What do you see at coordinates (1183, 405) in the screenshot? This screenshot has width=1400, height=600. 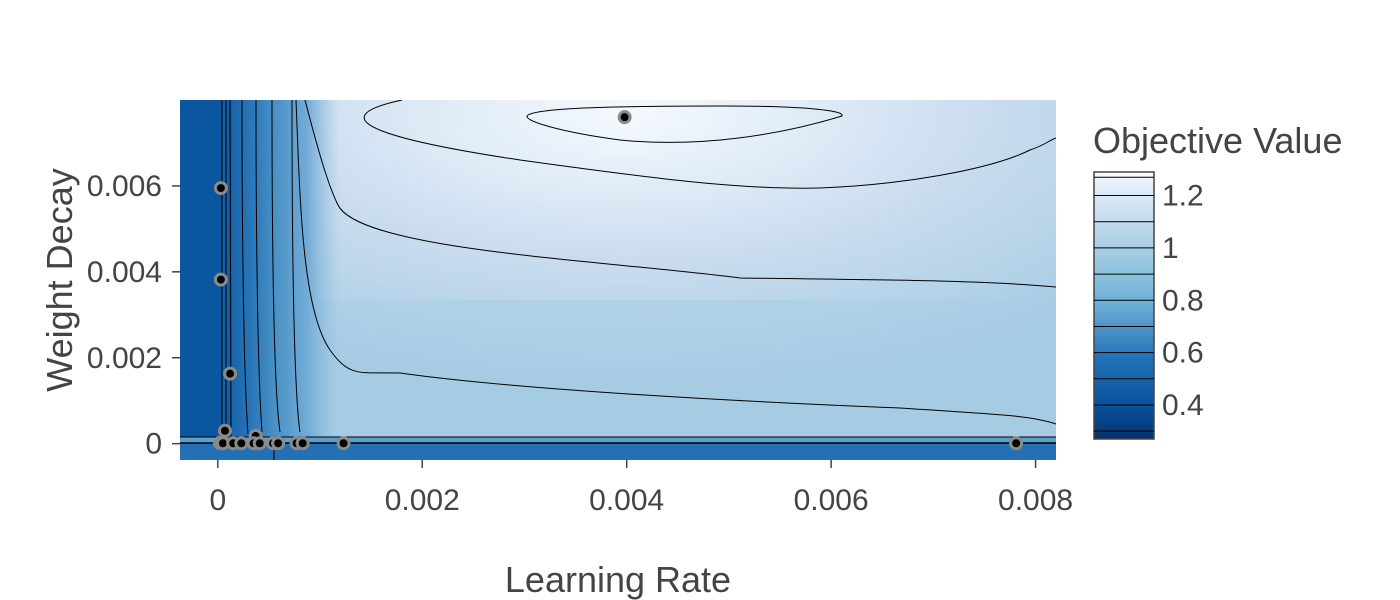 I see `colorbar-tick-label-0: 0.4` at bounding box center [1183, 405].